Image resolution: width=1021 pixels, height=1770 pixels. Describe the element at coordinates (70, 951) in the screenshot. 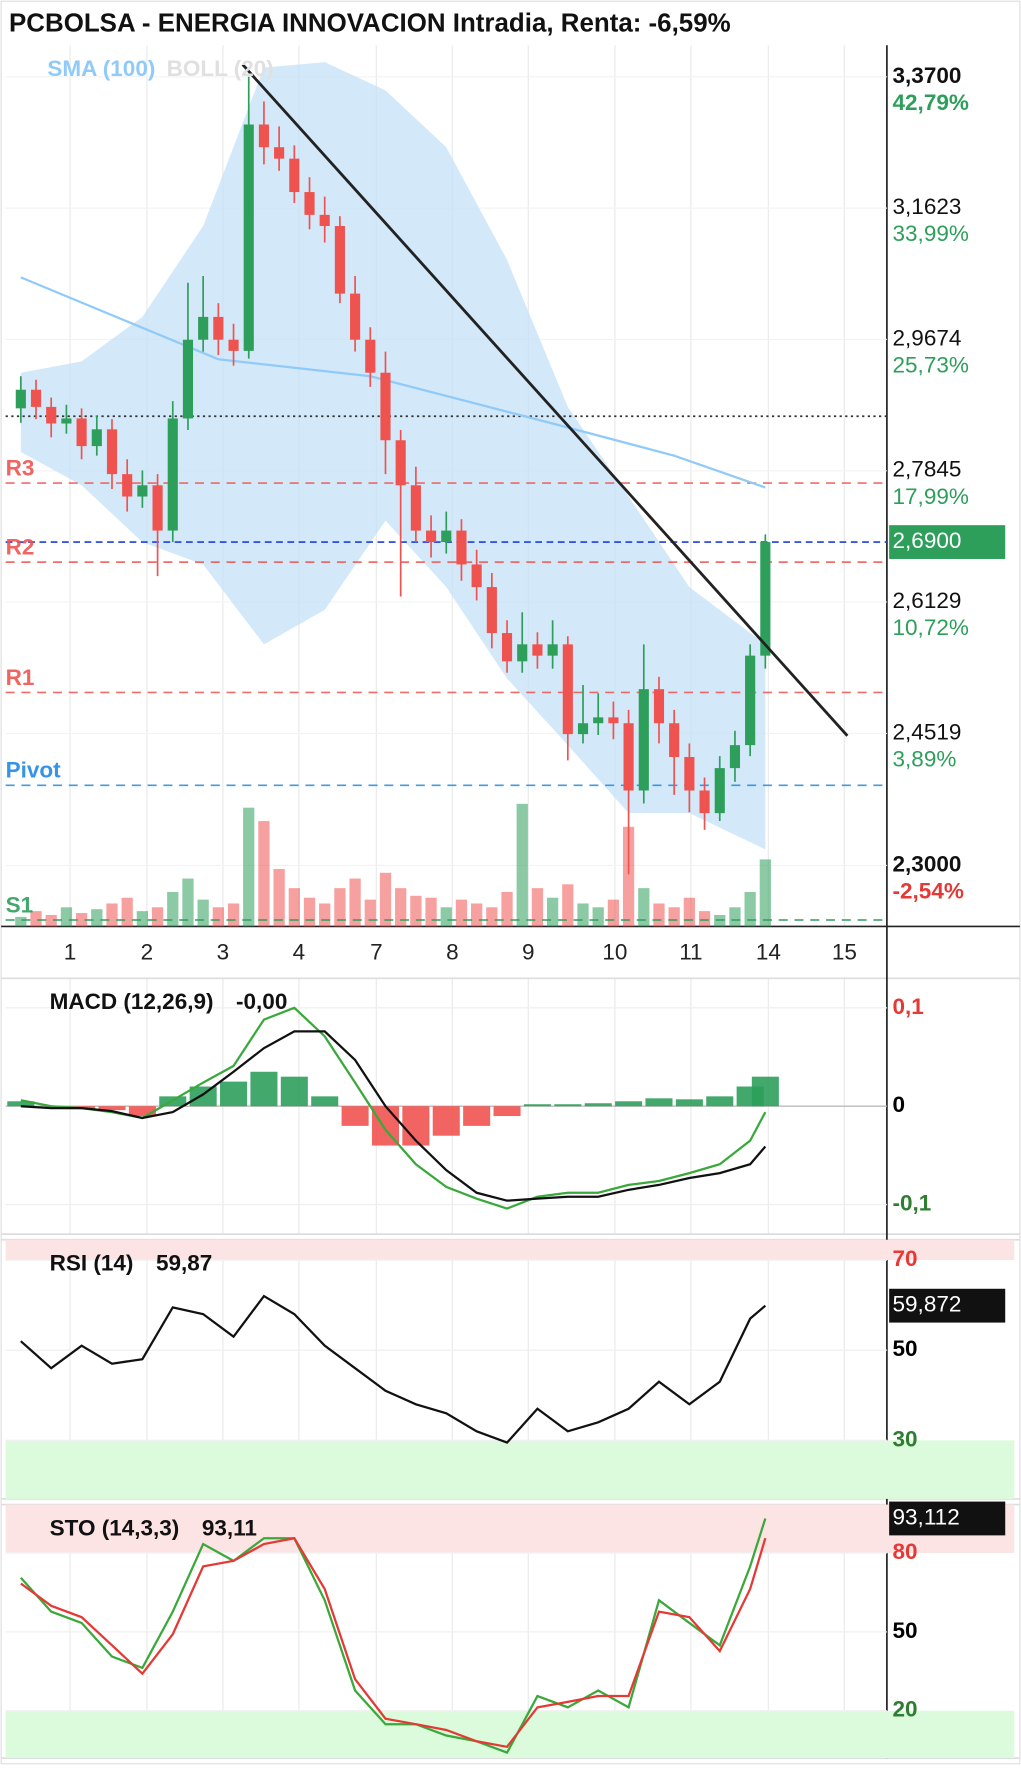

I see `x-tick-label: 1` at that location.